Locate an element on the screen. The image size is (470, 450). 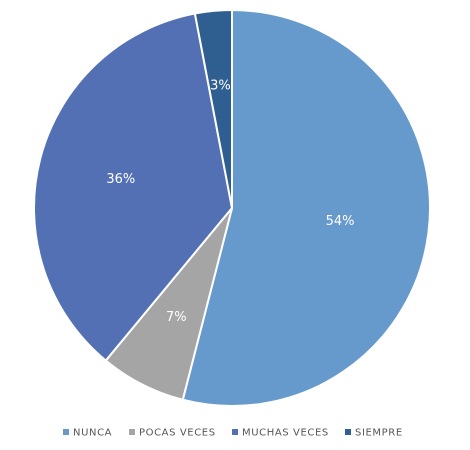
legend-label-nunca: NUNCA is located at coordinates (92, 433).